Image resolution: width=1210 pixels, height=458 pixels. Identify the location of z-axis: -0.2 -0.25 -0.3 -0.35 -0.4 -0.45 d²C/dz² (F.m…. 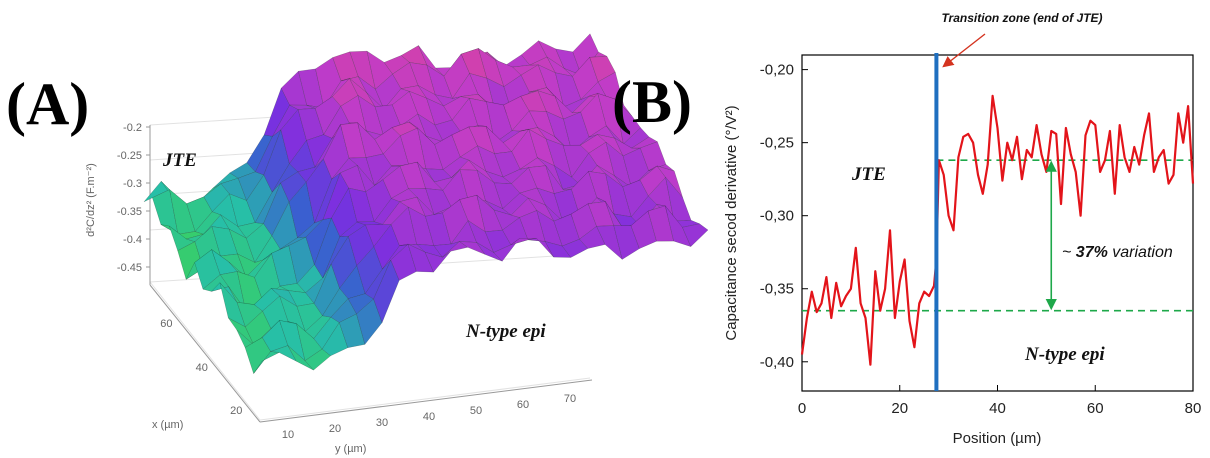
(118, 203).